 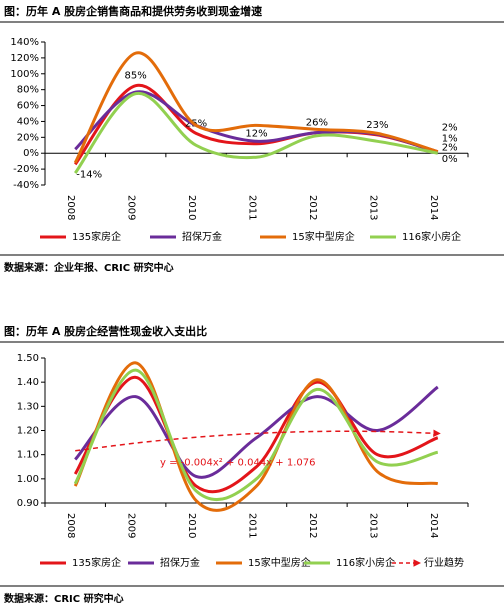 What do you see at coordinates (24, 42) in the screenshot?
I see `y-tick-label: 140%` at bounding box center [24, 42].